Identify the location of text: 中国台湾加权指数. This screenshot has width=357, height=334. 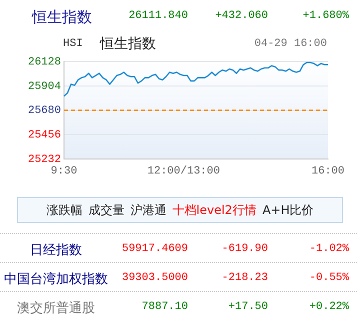
(56, 279).